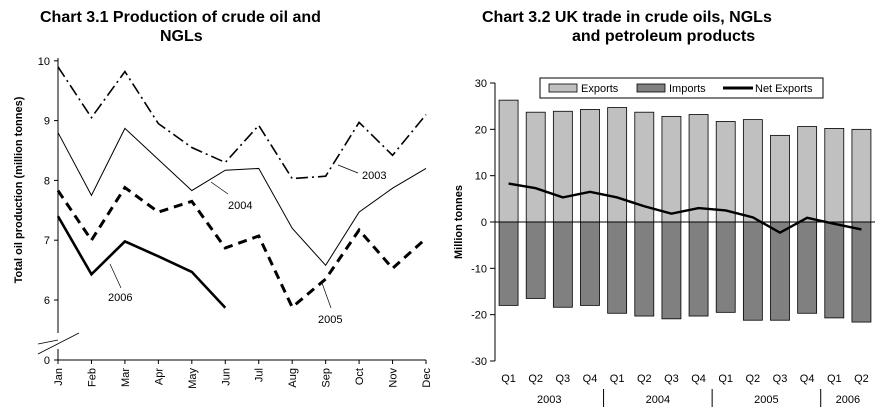  What do you see at coordinates (479, 362) in the screenshot?
I see `chart2-y-tick-label: -30` at bounding box center [479, 362].